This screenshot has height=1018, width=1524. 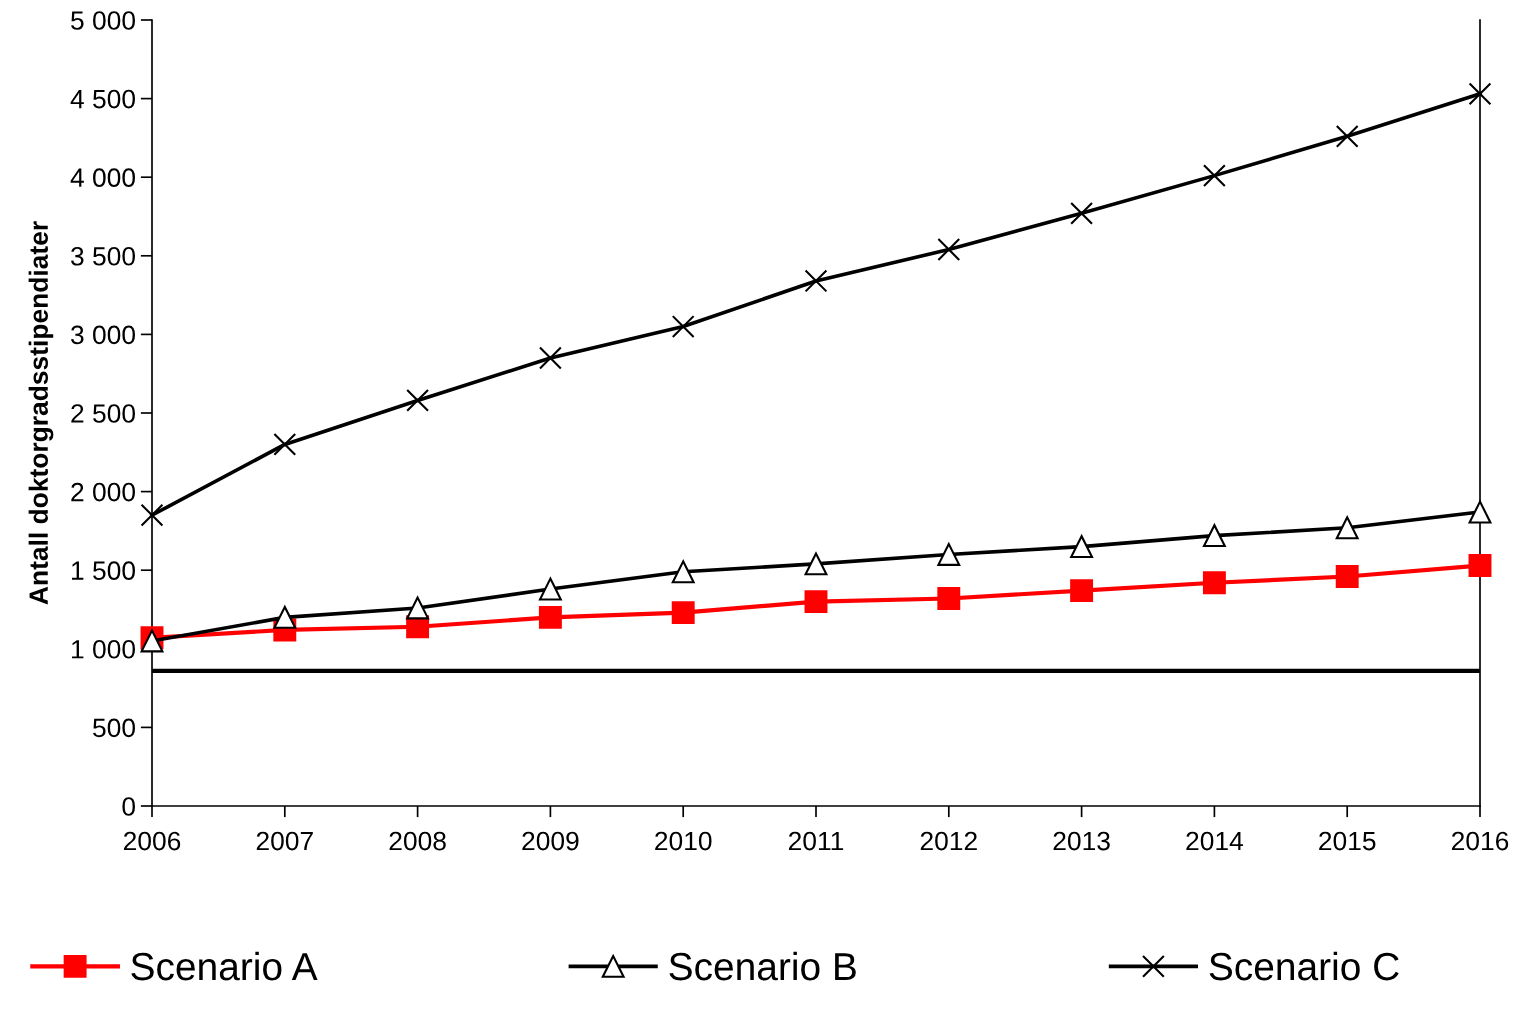 I want to click on x-tick-label: 2011, so click(x=816, y=841).